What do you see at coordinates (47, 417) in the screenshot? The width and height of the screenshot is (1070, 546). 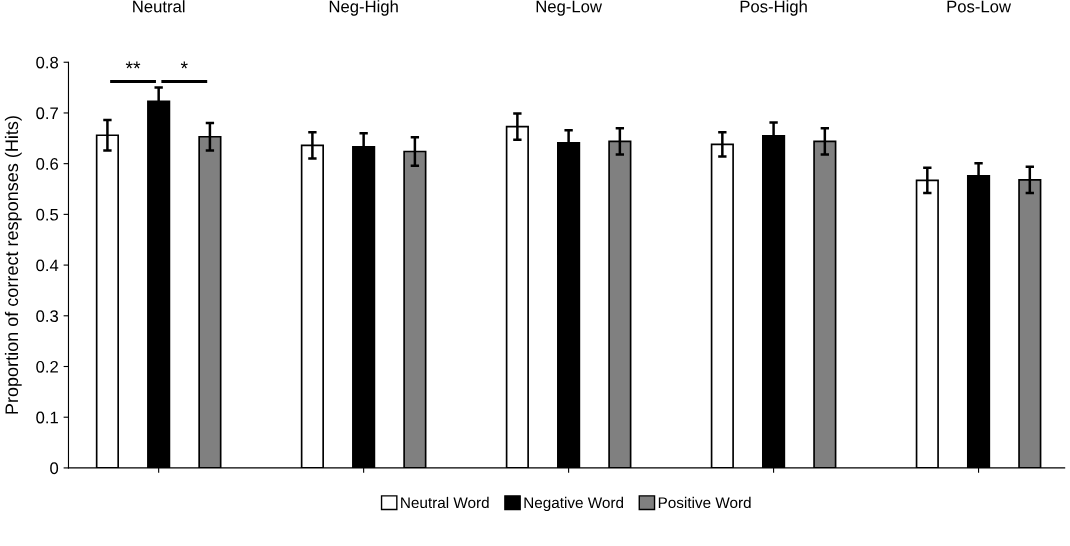 I see `y-tick-label: 0.1` at bounding box center [47, 417].